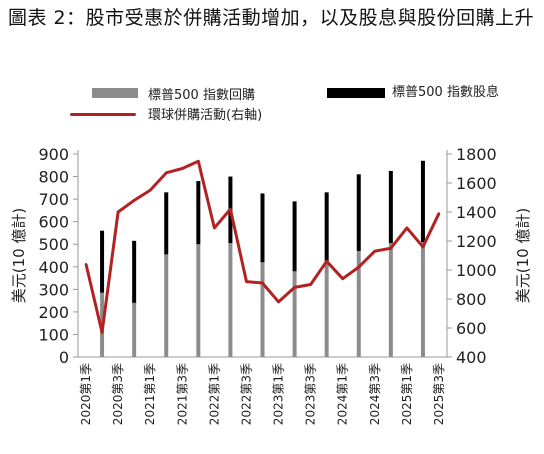  Describe the element at coordinates (53, 199) in the screenshot. I see `y-tick-label-left: 700` at that location.